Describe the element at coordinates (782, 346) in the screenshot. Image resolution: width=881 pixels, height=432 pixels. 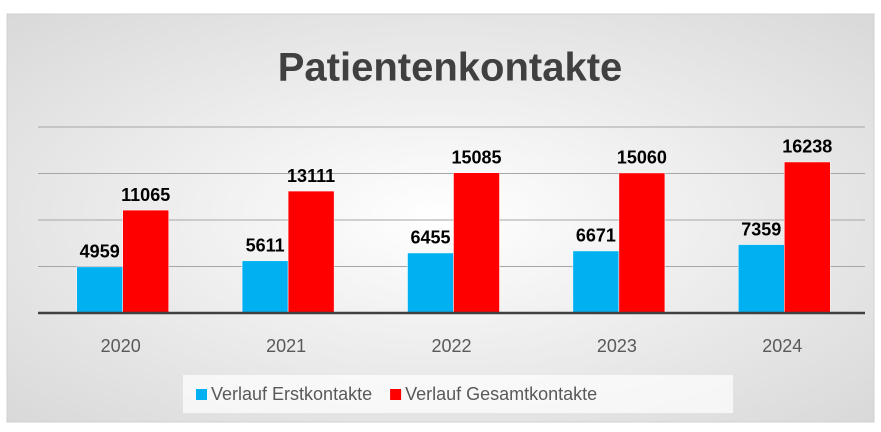
I see `x-tick-label: 2024` at that location.